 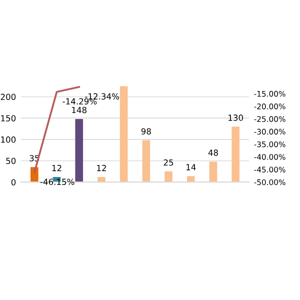 What do you see at coordinates (146, 131) in the screenshot?
I see `data-label: 98` at bounding box center [146, 131].